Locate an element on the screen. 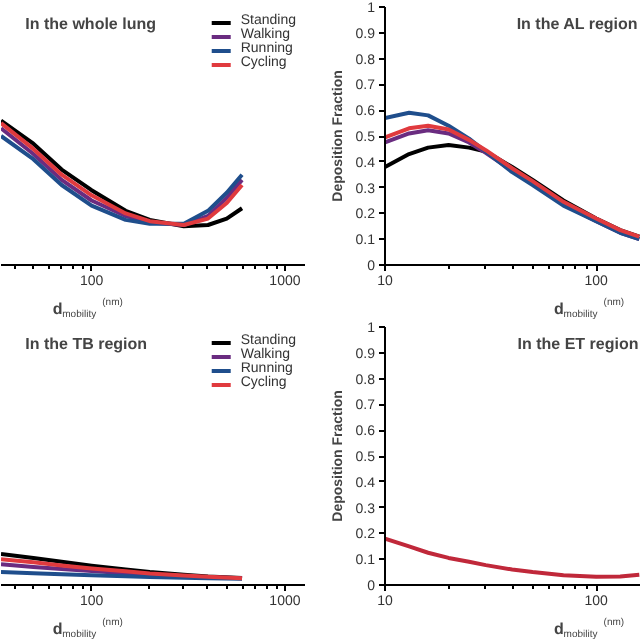 The image size is (640, 640). text: In the TB region is located at coordinates (86, 343).